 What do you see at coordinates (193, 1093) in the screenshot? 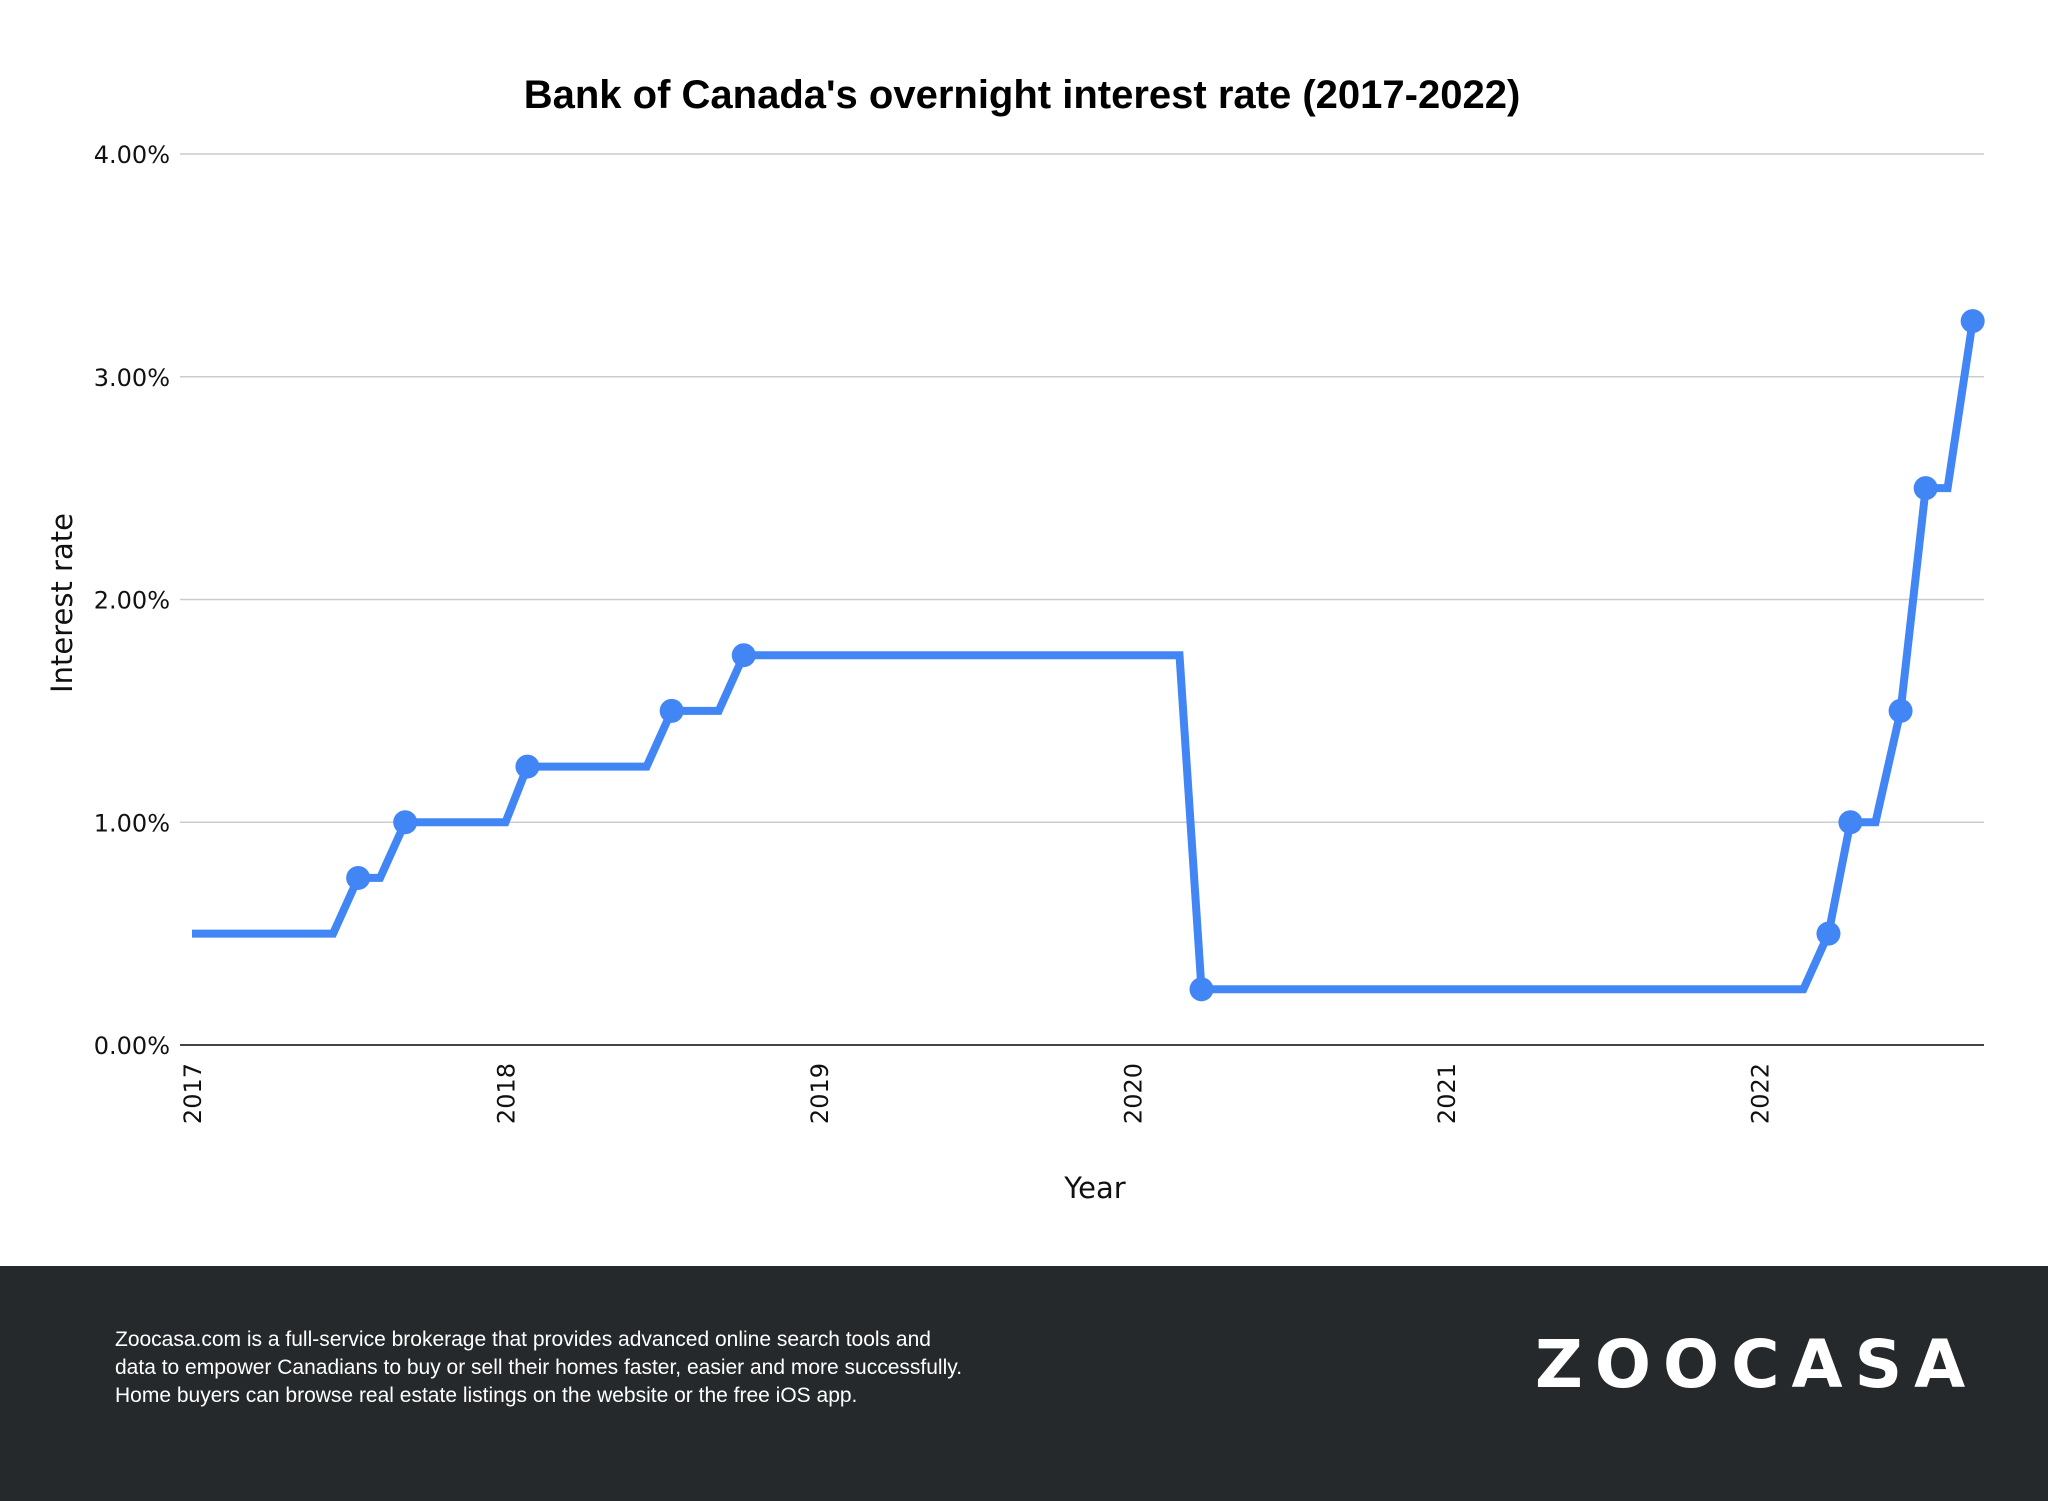
I see `x-tick-label: 2017` at bounding box center [193, 1093].